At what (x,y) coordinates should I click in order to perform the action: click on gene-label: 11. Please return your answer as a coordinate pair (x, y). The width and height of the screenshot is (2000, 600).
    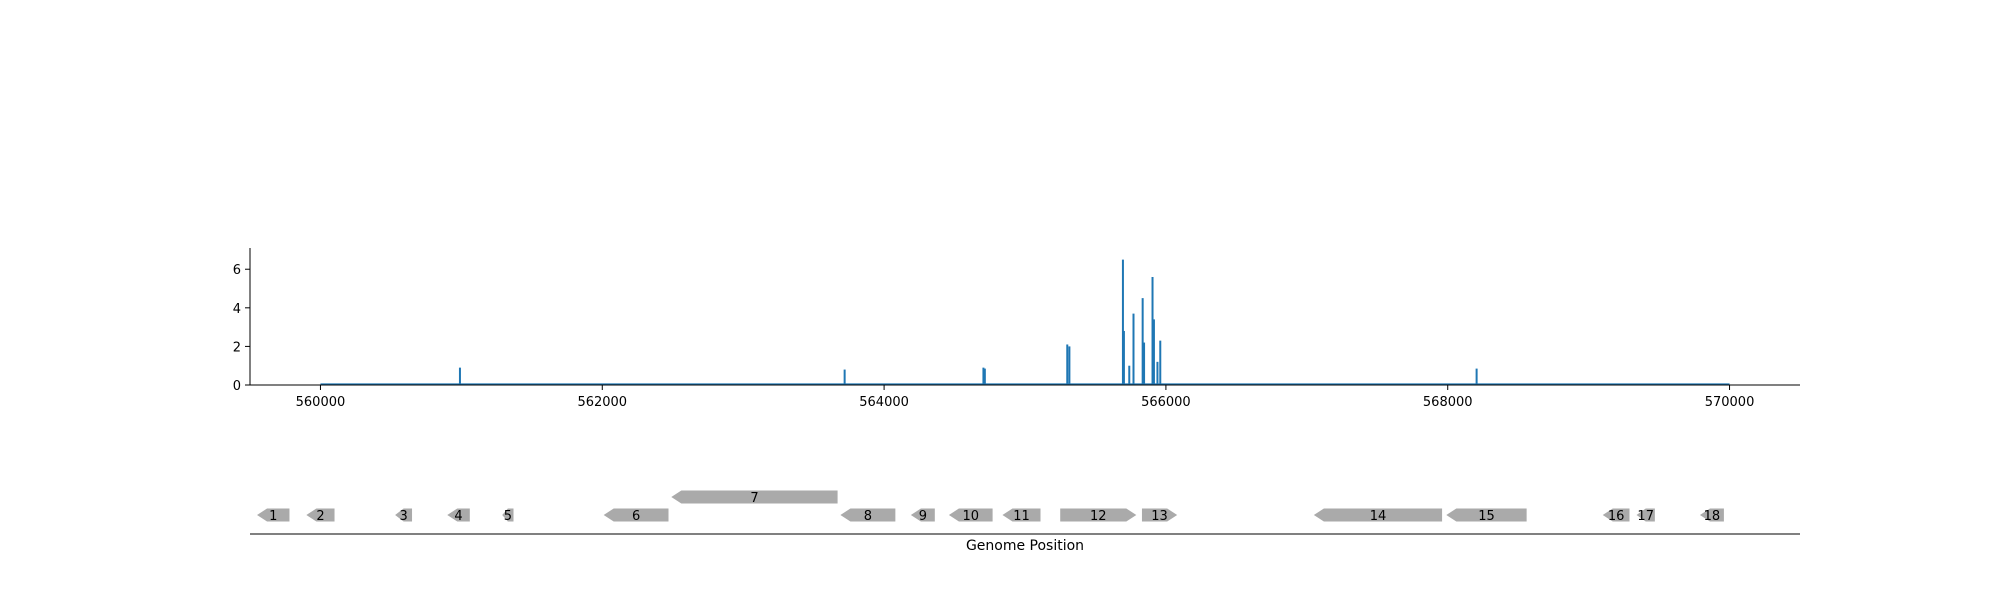
    Looking at the image, I should click on (1021, 516).